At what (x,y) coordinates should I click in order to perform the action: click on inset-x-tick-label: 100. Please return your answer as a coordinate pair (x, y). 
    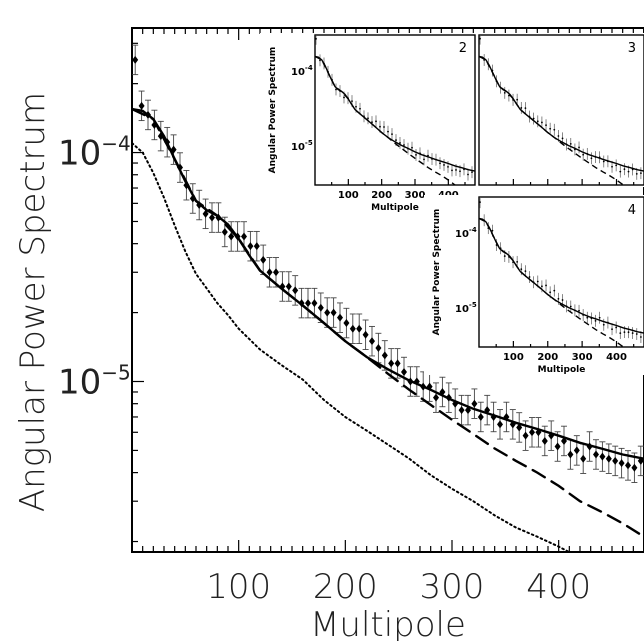
    Looking at the image, I should click on (348, 195).